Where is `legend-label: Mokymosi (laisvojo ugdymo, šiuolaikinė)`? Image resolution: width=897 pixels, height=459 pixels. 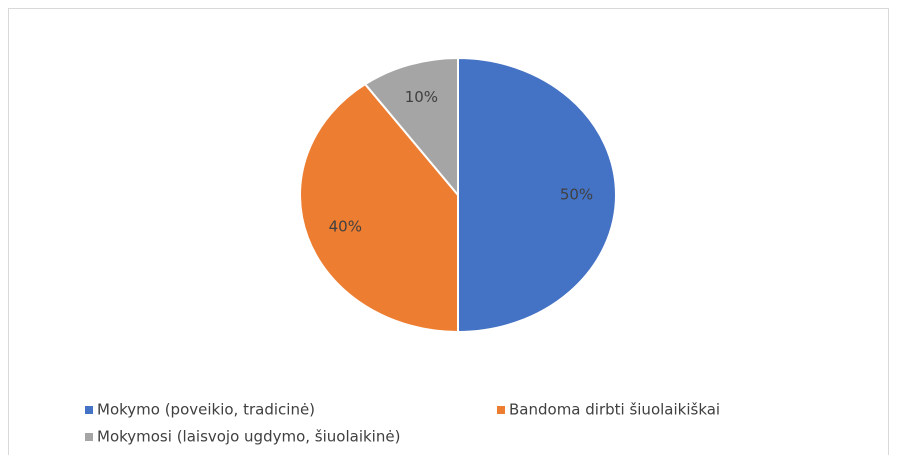 legend-label: Mokymosi (laisvojo ugdymo, šiuolaikinė) is located at coordinates (248, 437).